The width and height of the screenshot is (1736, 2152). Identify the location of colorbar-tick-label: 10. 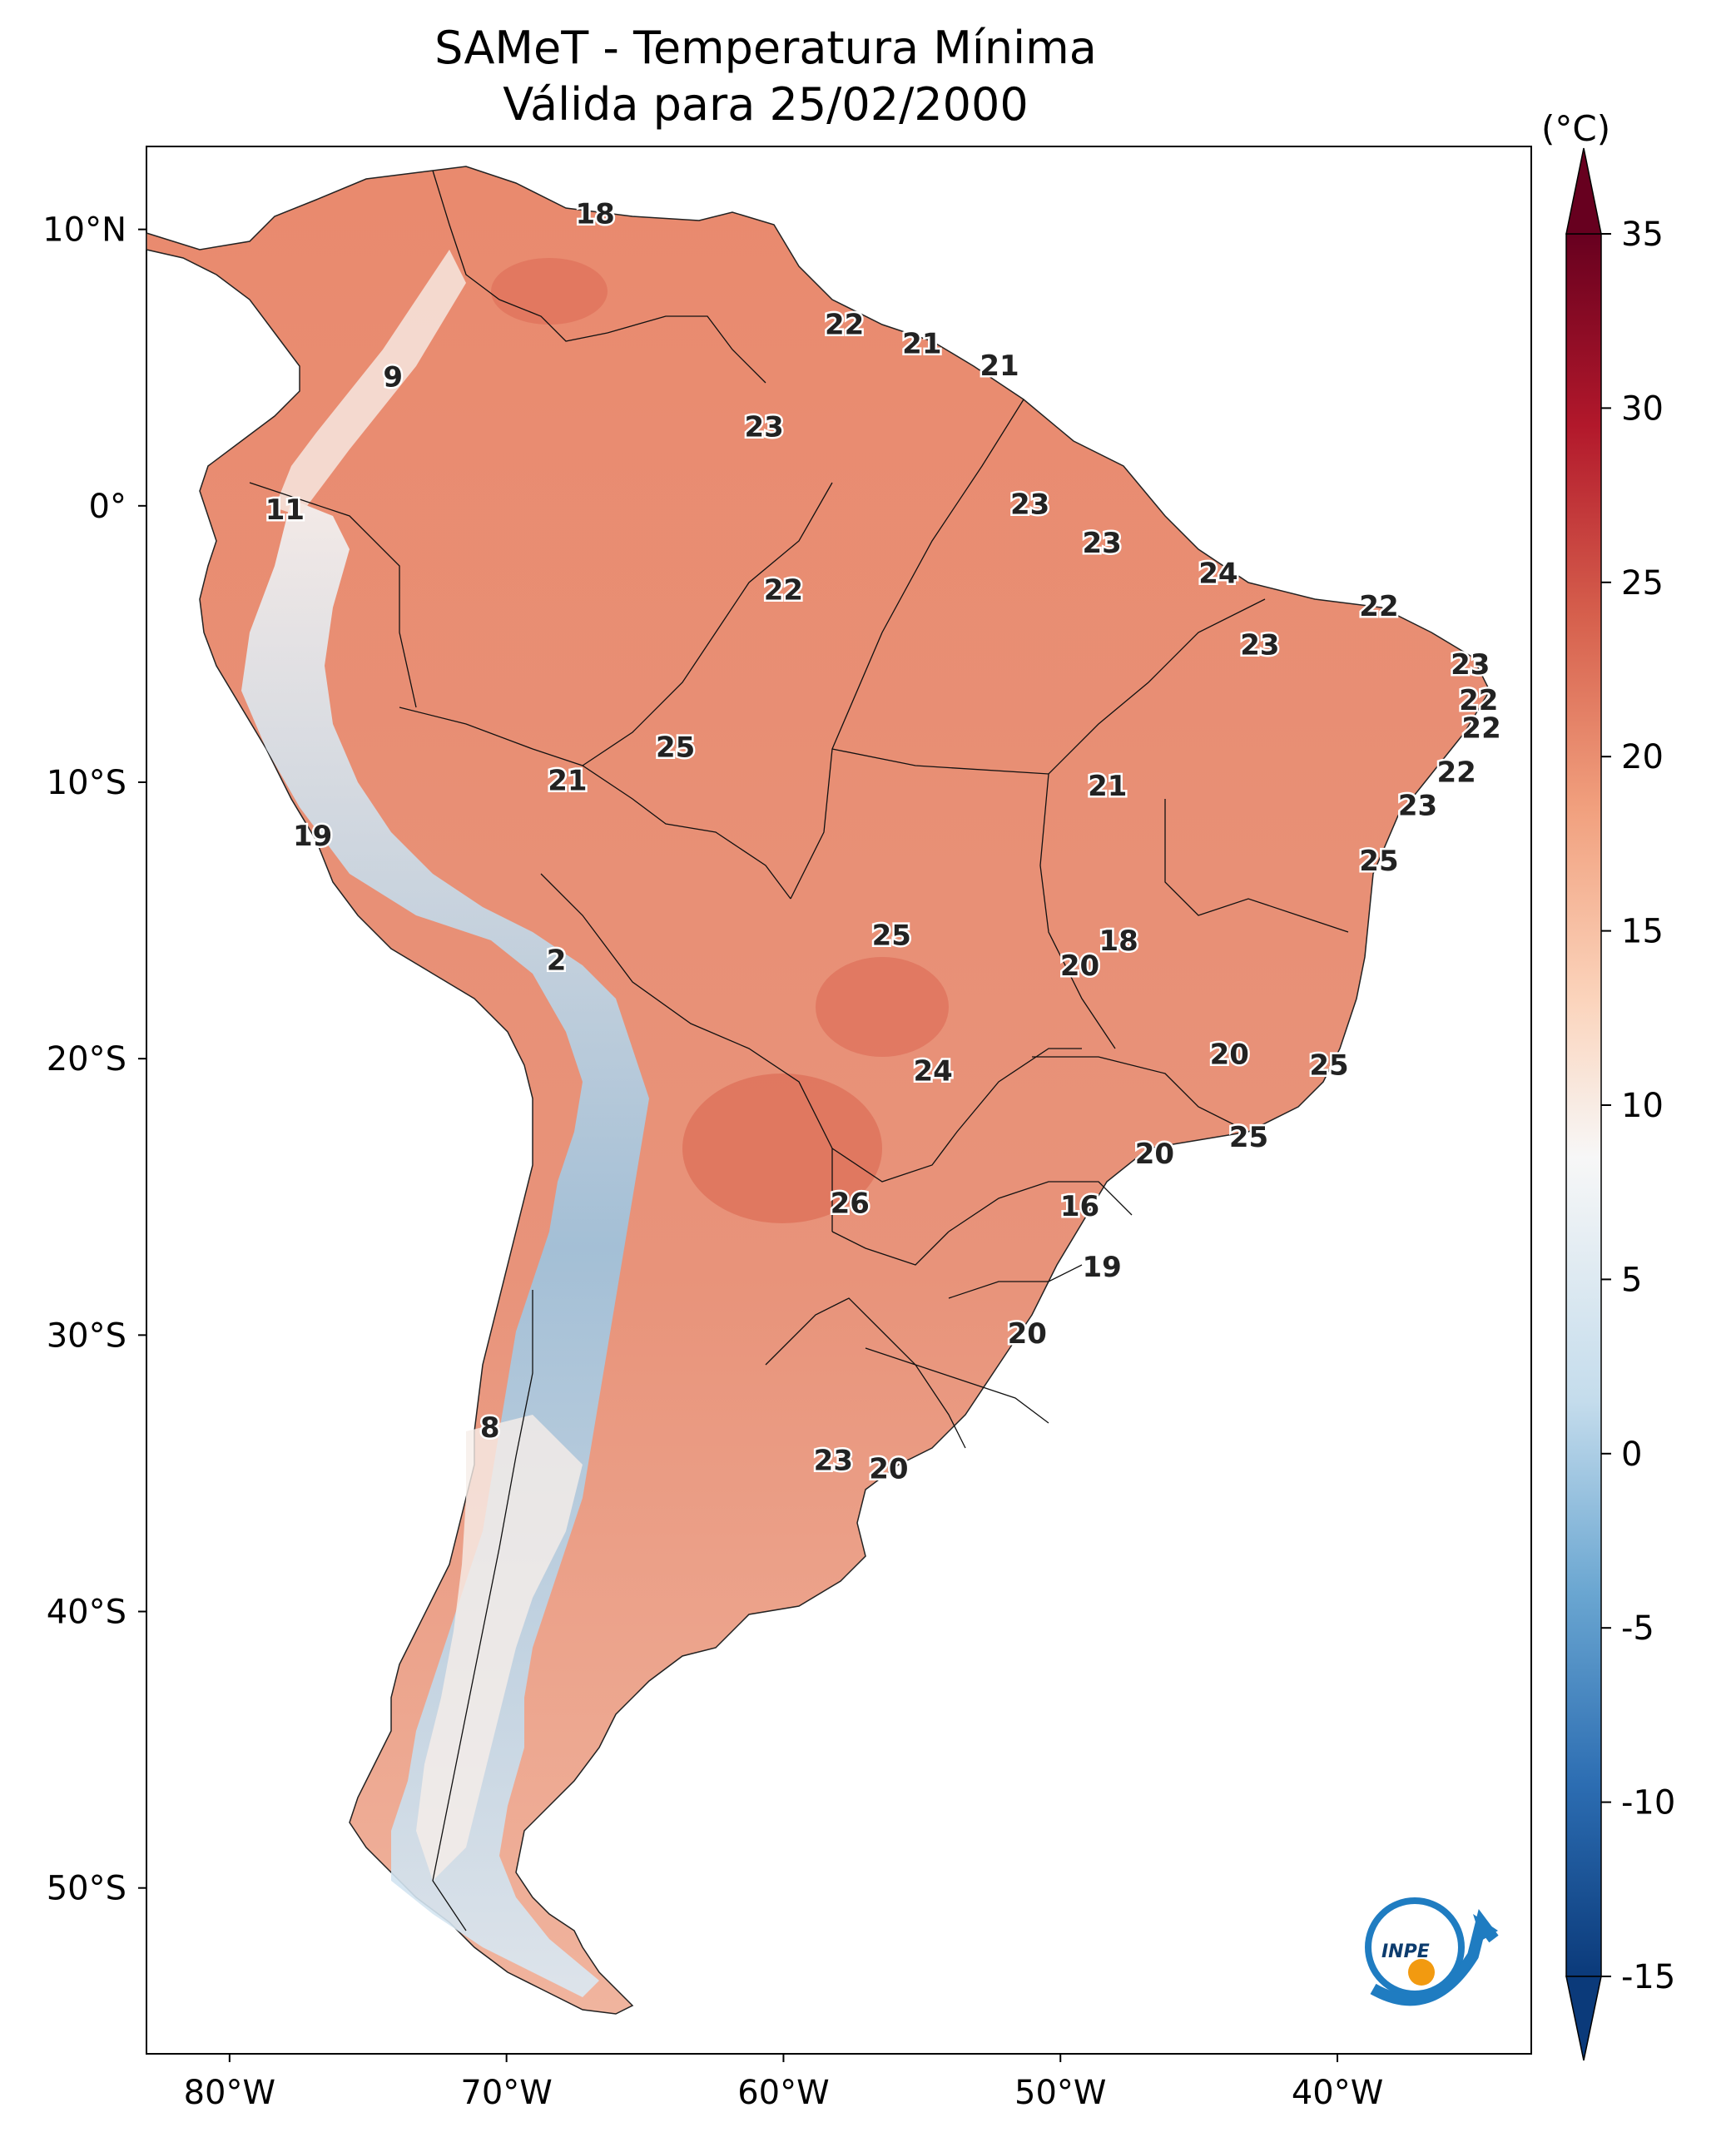
(1642, 1106).